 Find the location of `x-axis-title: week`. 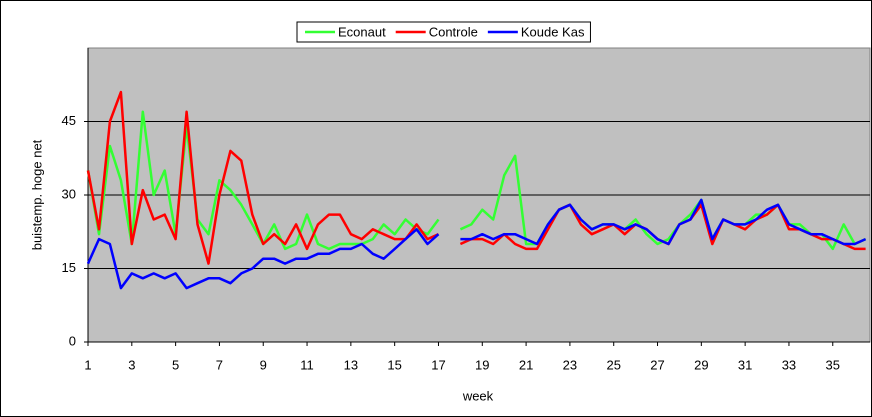

x-axis-title: week is located at coordinates (478, 395).